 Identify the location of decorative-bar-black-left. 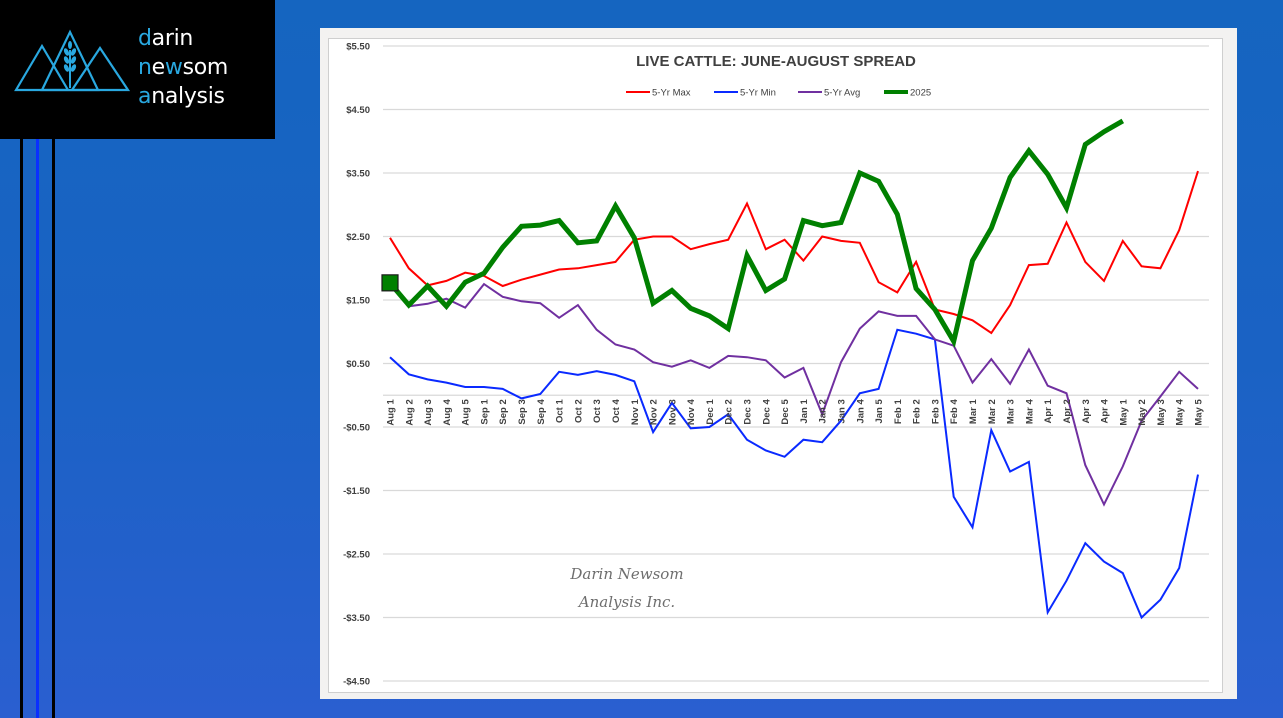
(21, 428).